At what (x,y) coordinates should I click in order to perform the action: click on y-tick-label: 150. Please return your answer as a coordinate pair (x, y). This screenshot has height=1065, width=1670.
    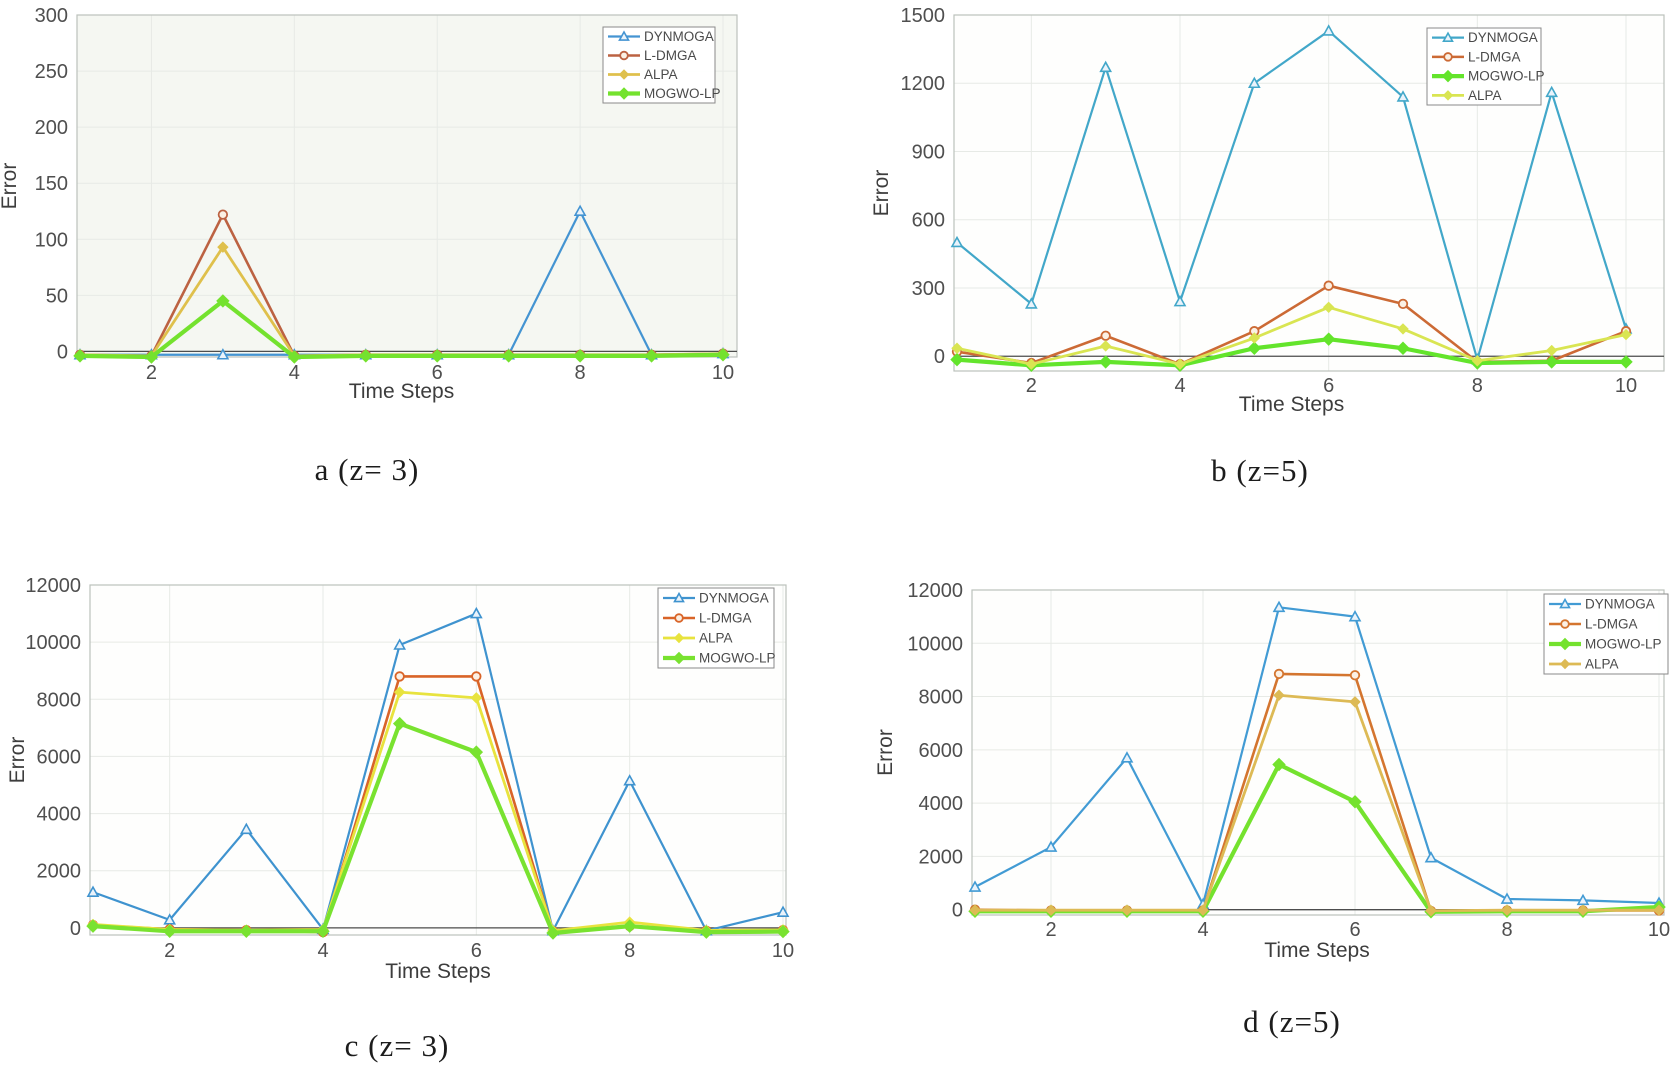
    Looking at the image, I should click on (51, 184).